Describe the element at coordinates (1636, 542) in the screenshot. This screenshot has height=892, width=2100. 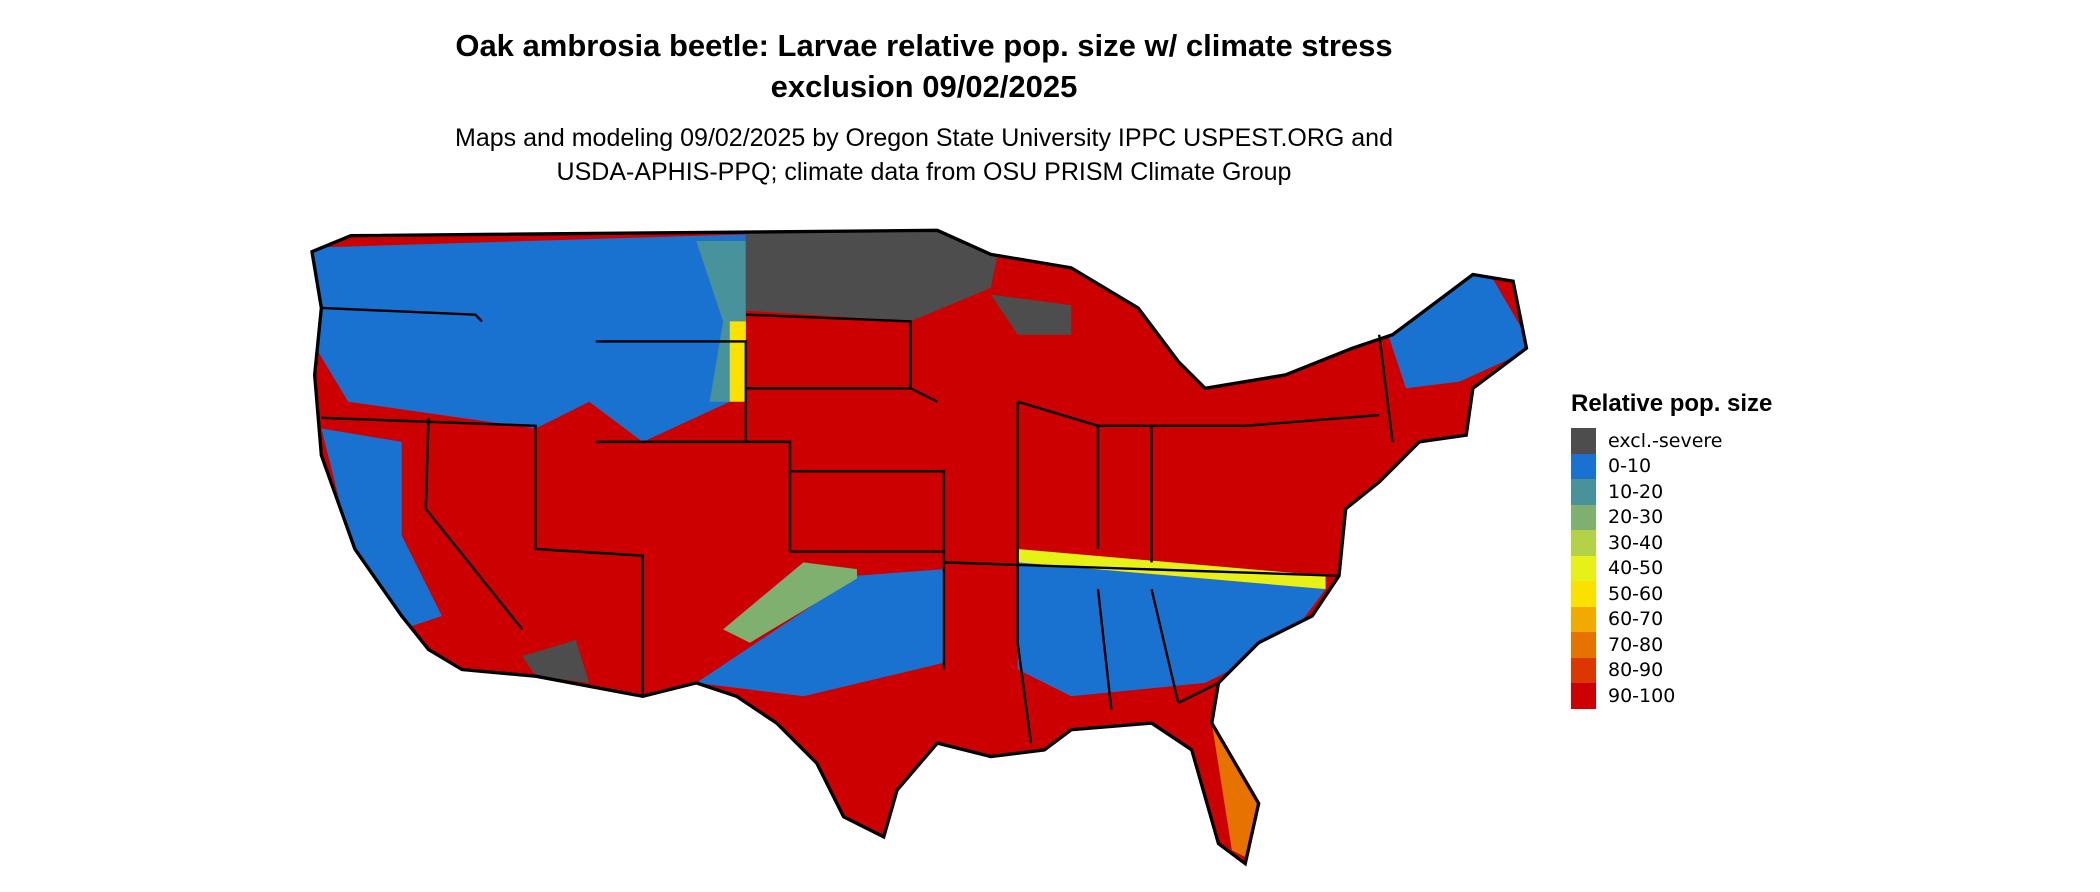
I see `legend-label: 30-40` at that location.